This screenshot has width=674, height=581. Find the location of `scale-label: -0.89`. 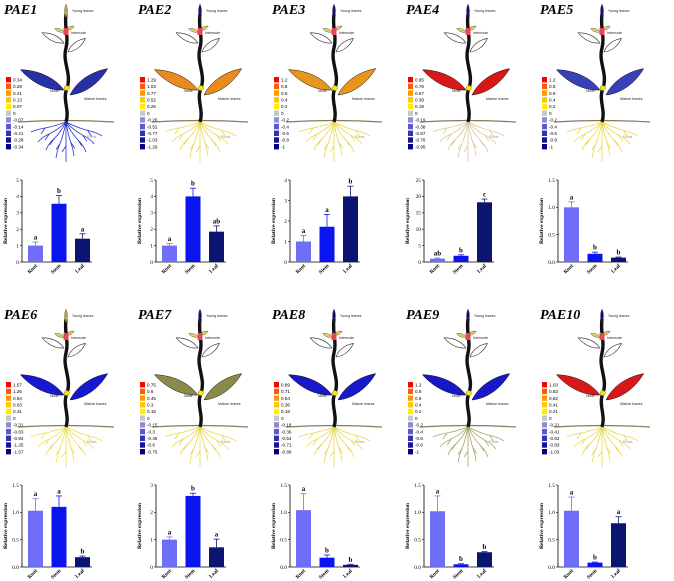

scale-label: -0.89 is located at coordinates (286, 451).